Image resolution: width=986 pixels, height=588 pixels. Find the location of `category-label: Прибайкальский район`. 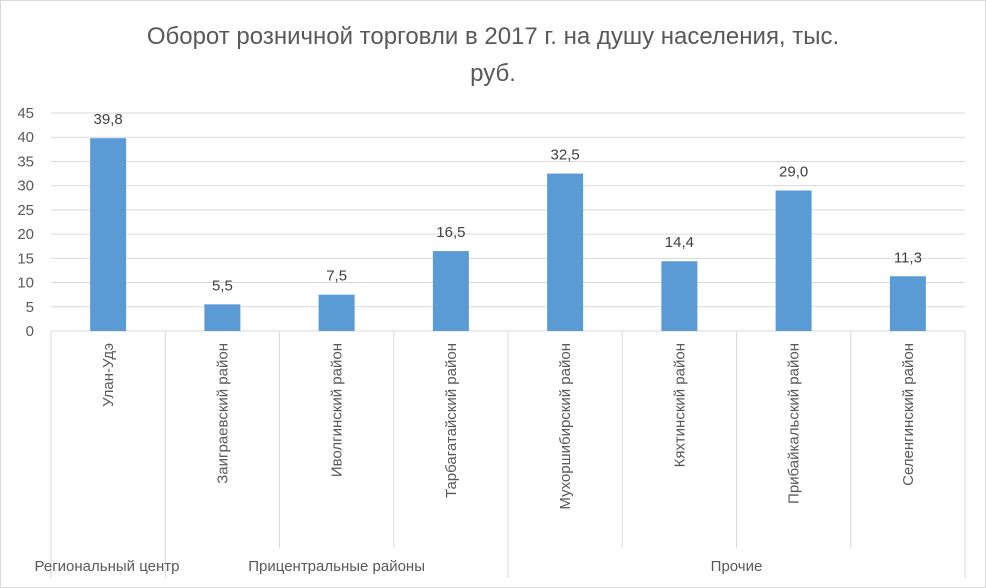

category-label: Прибайкальский район is located at coordinates (794, 423).